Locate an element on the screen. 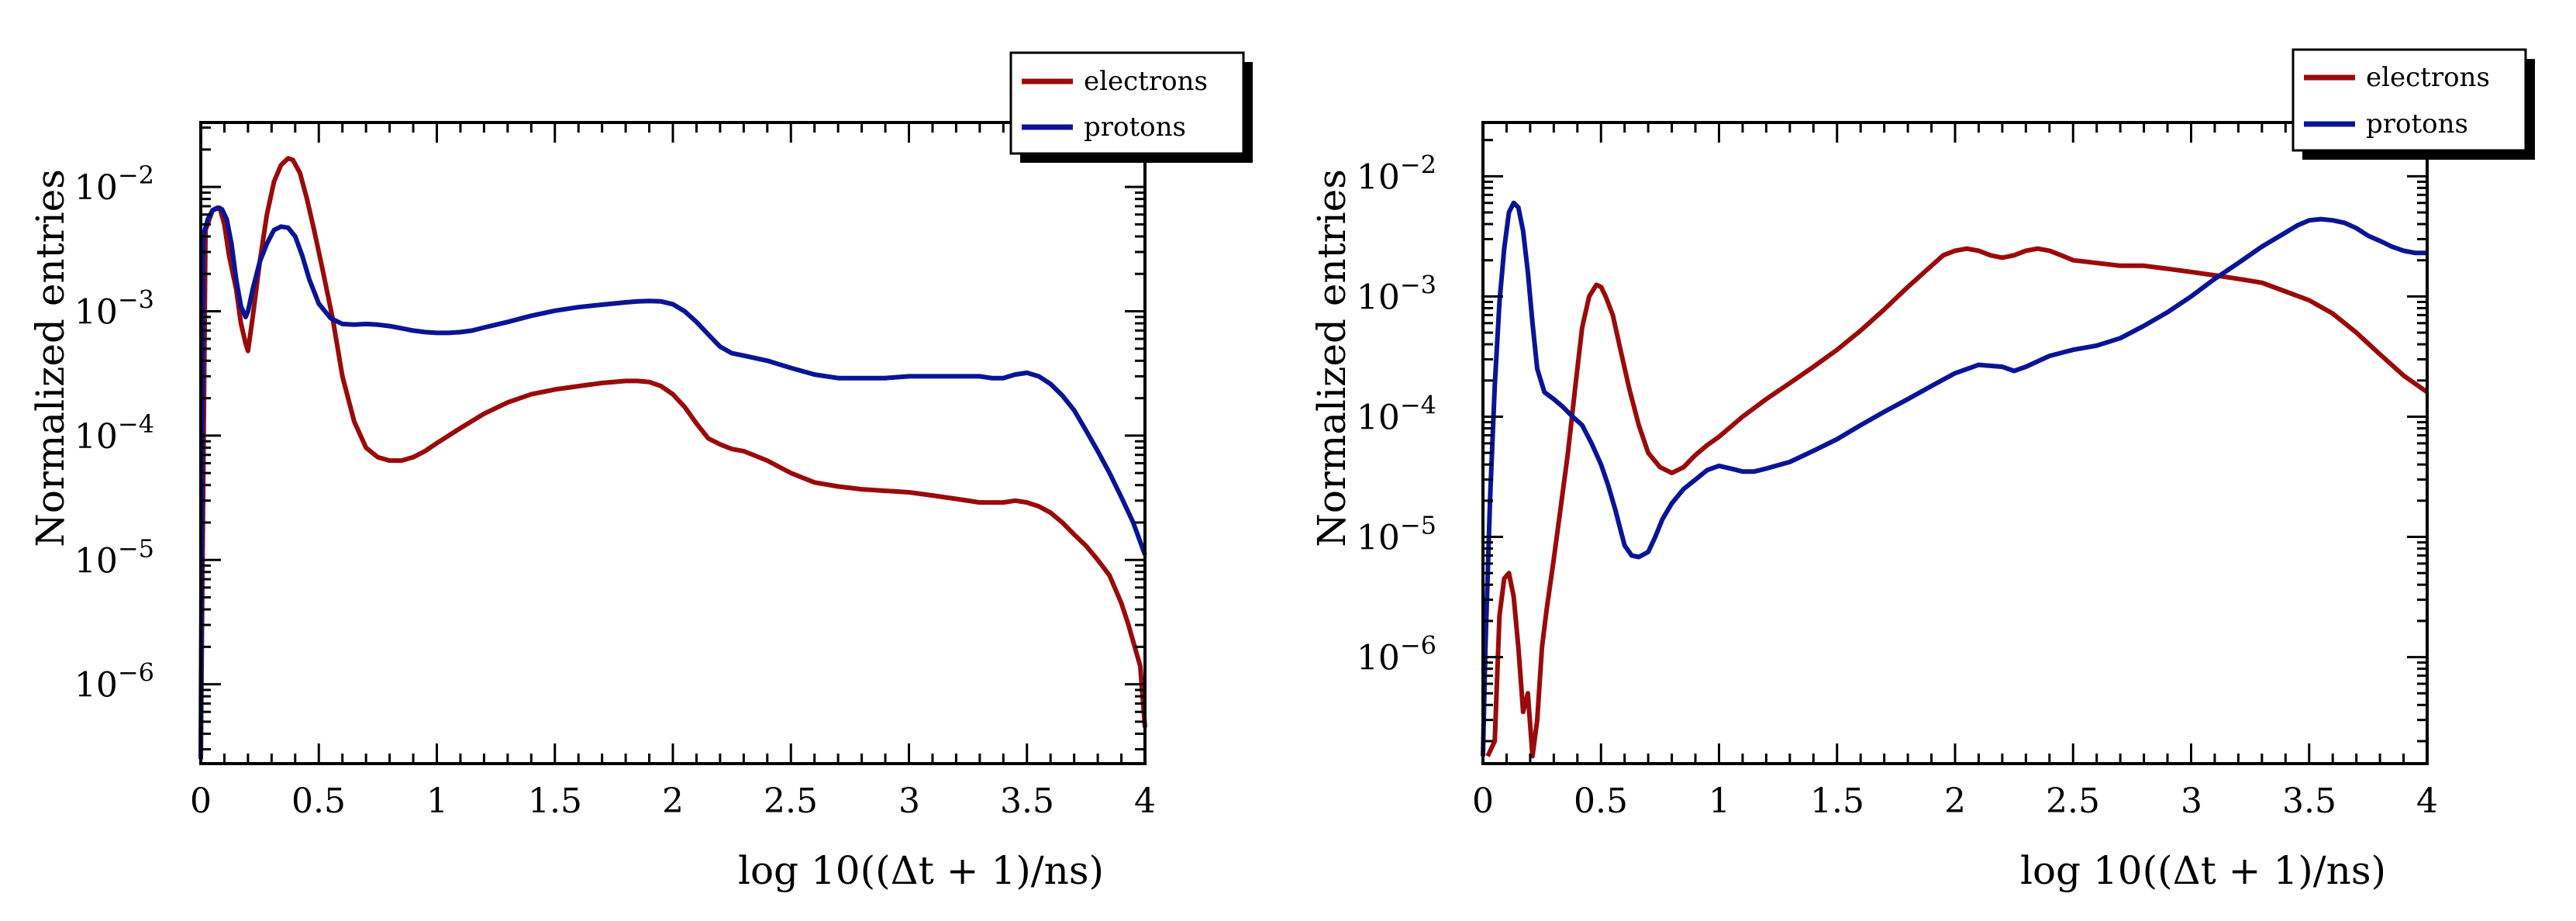 This screenshot has height=921, width=2576. left-x-tick-labels: 0 0.5 1 1.5 2 2.5 3 3.5 4 is located at coordinates (673, 801).